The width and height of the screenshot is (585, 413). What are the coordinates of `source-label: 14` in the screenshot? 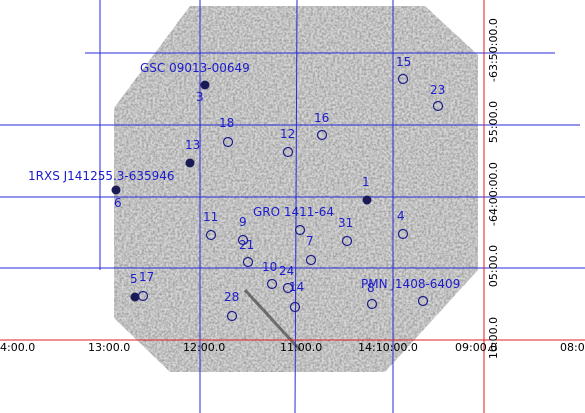 It's located at (296, 287).